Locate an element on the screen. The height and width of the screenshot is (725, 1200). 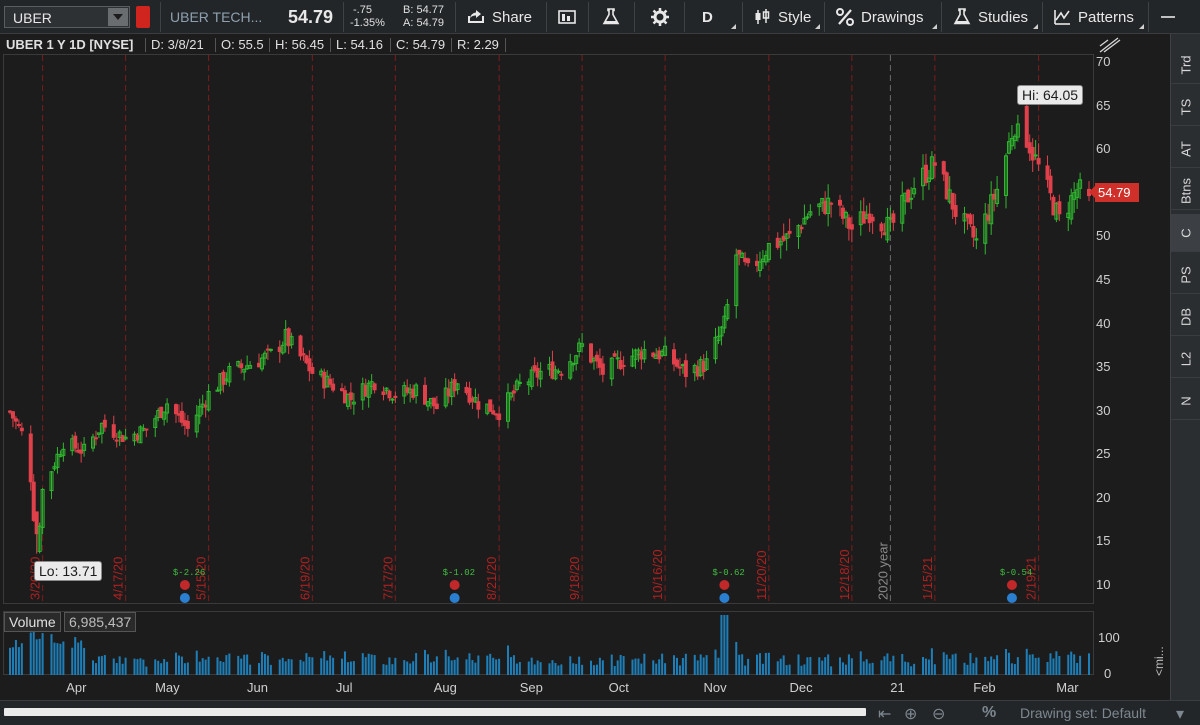
settings-button is located at coordinates (663, 17).